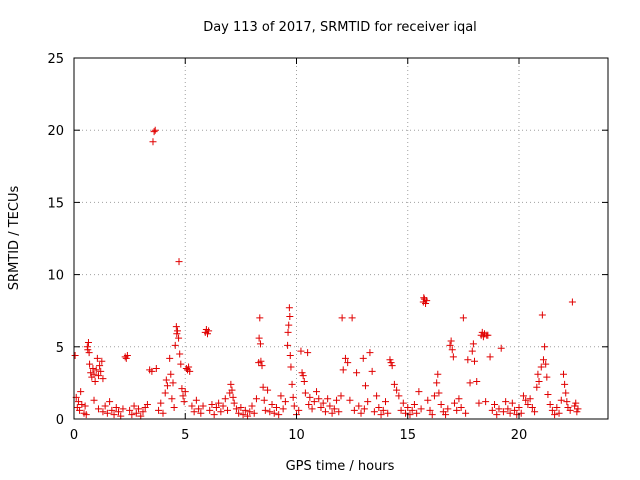 Image resolution: width=640 pixels, height=480 pixels. Describe the element at coordinates (340, 466) in the screenshot. I see `x-axis-label: GPS time / hours` at that location.